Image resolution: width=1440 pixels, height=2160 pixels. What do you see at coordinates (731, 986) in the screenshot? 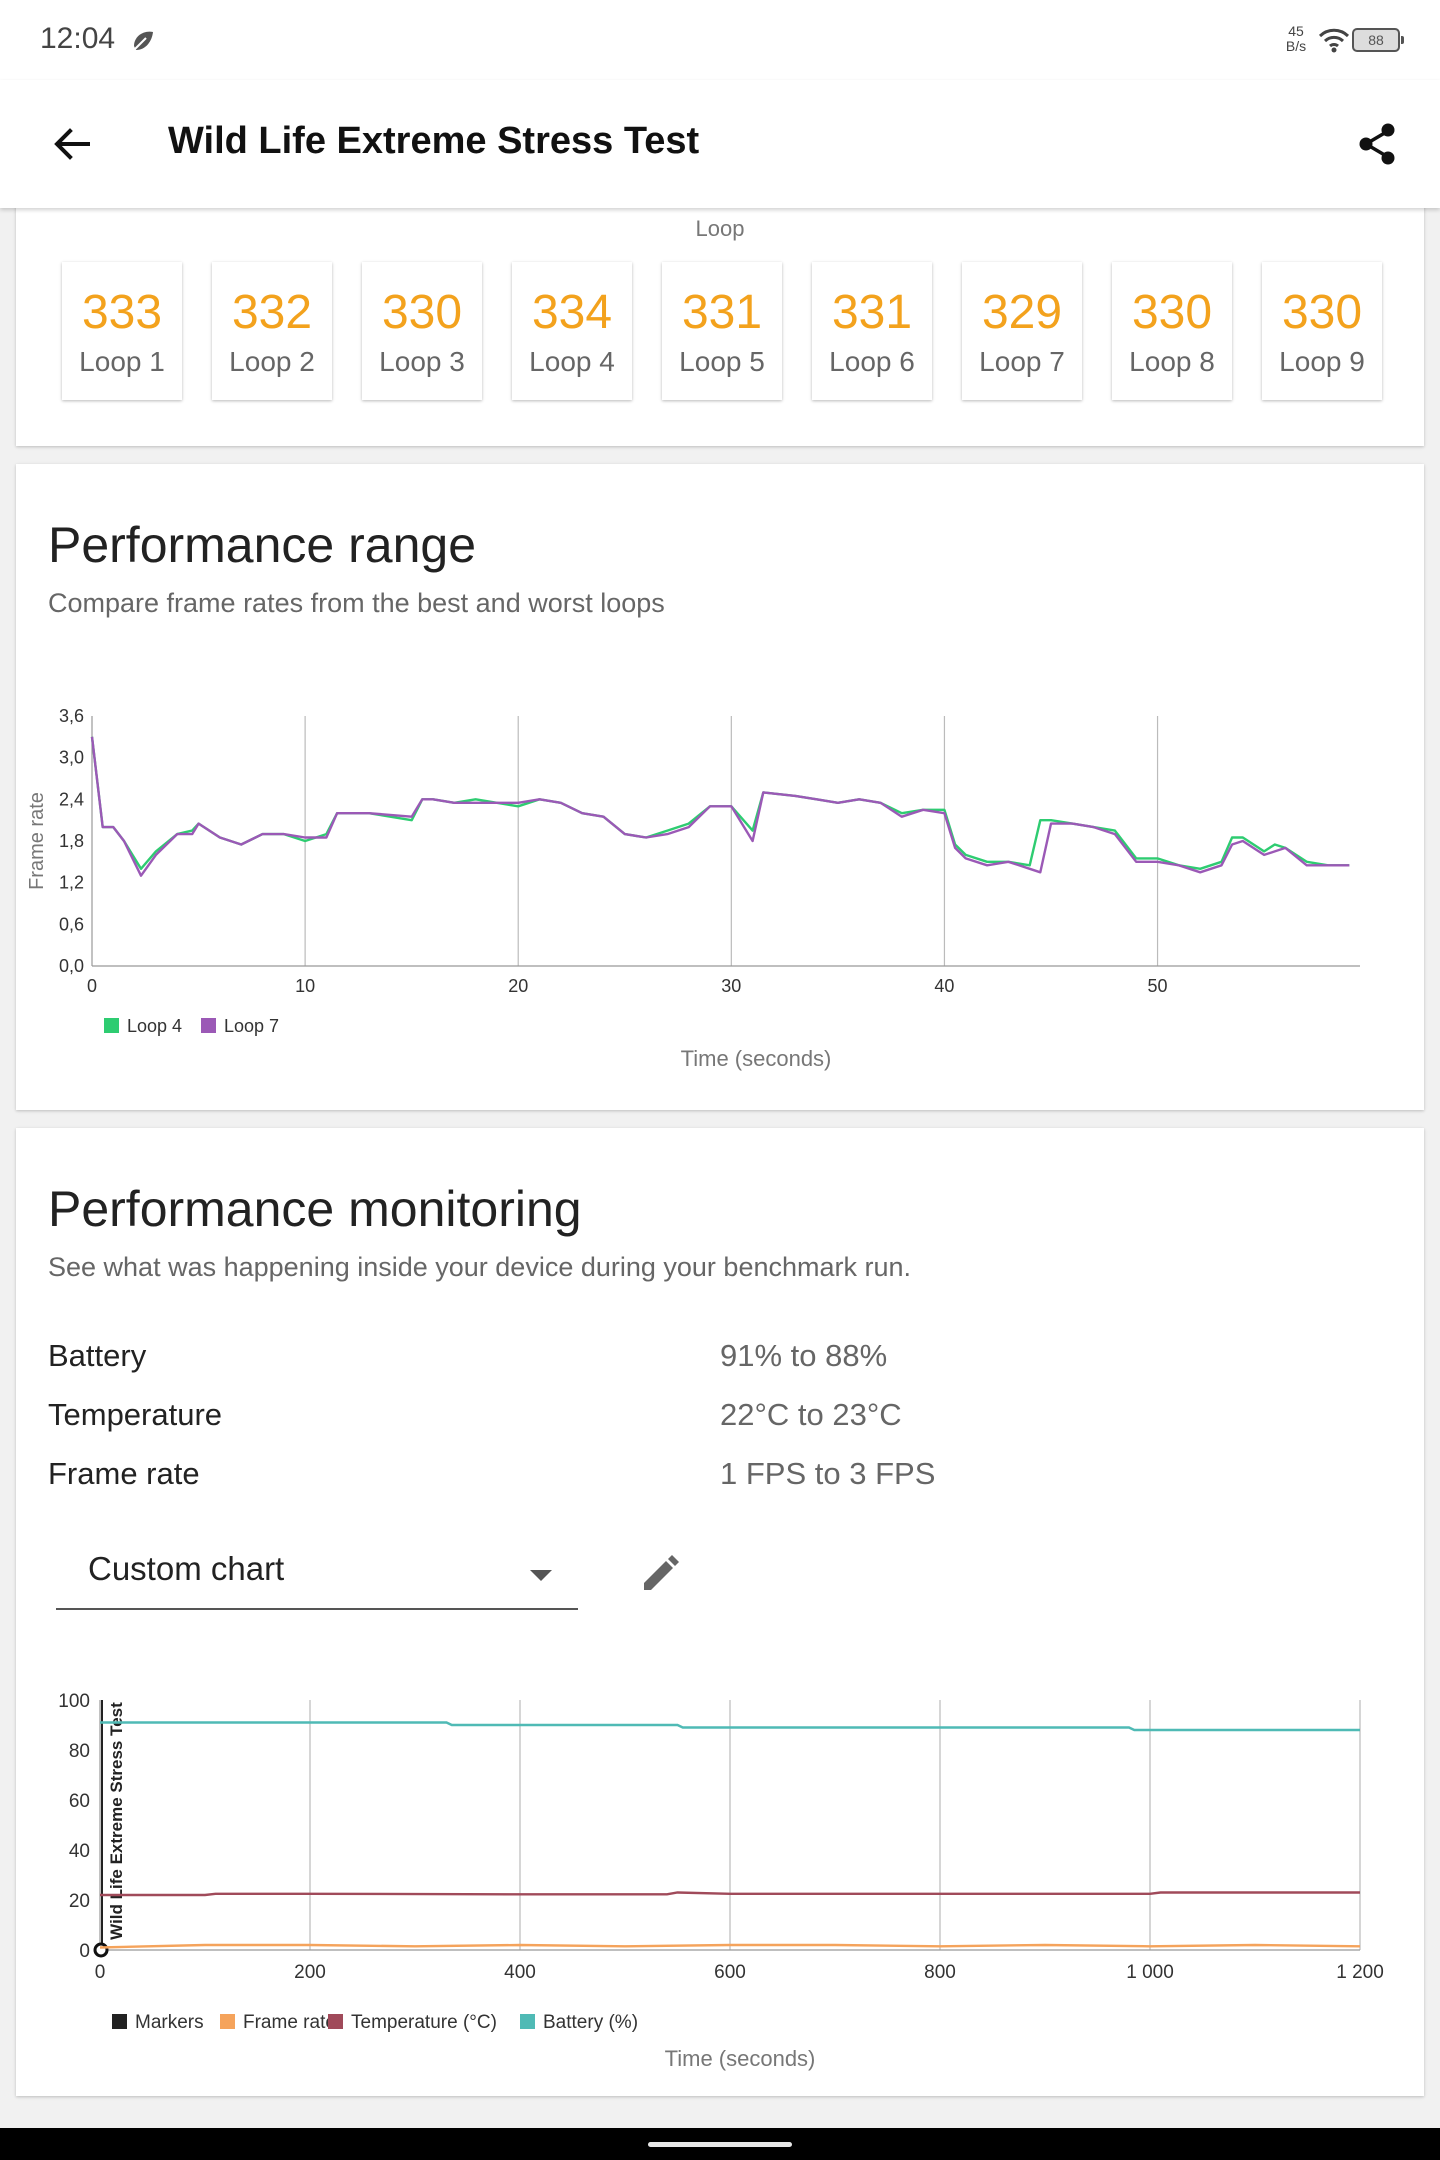
I see `x-tick-label: 30` at bounding box center [731, 986].